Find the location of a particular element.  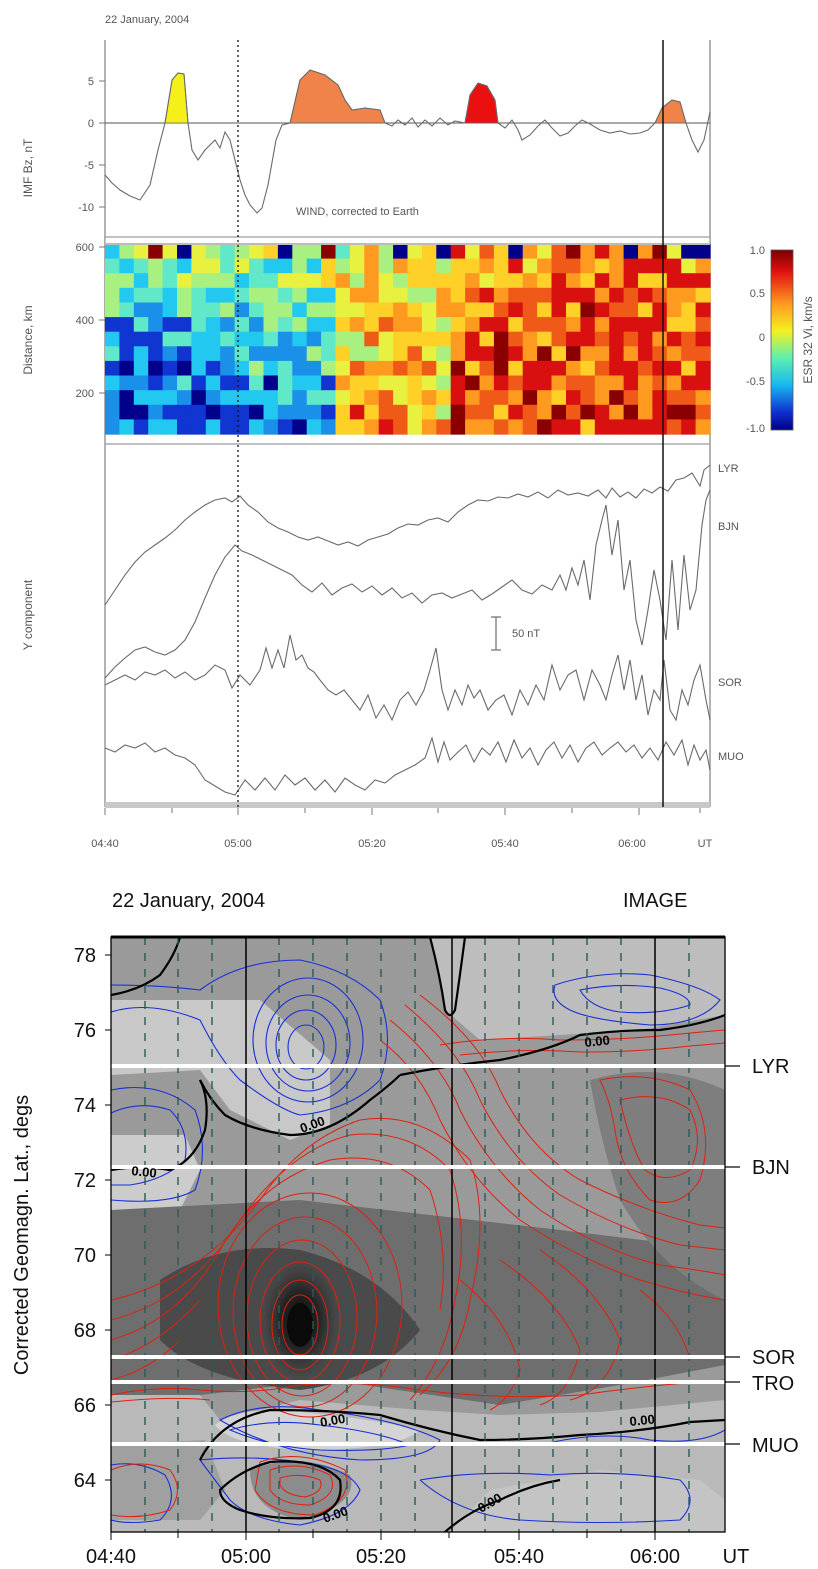

contour-label-1: 0.00 is located at coordinates (597, 1041).